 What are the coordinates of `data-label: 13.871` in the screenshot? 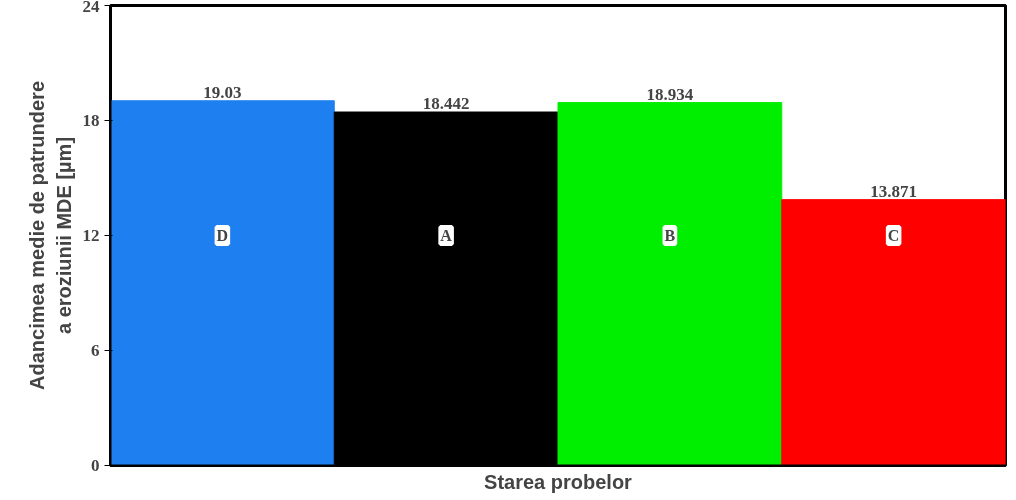 It's located at (893, 191).